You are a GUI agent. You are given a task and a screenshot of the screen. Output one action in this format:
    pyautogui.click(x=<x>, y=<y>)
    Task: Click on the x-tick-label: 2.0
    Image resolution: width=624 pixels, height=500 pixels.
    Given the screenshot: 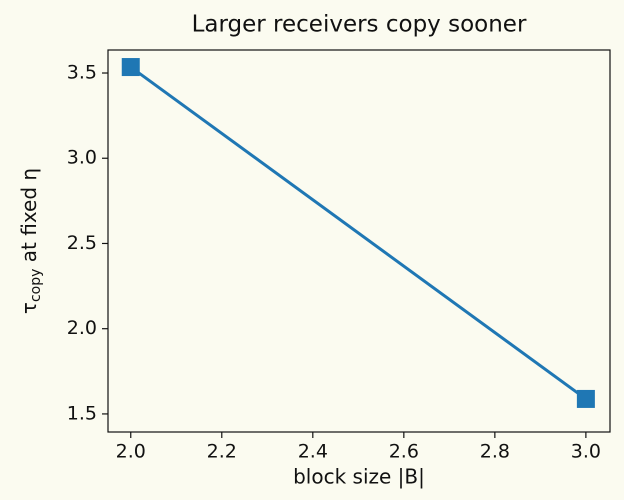 What is the action you would take?
    pyautogui.click(x=131, y=452)
    